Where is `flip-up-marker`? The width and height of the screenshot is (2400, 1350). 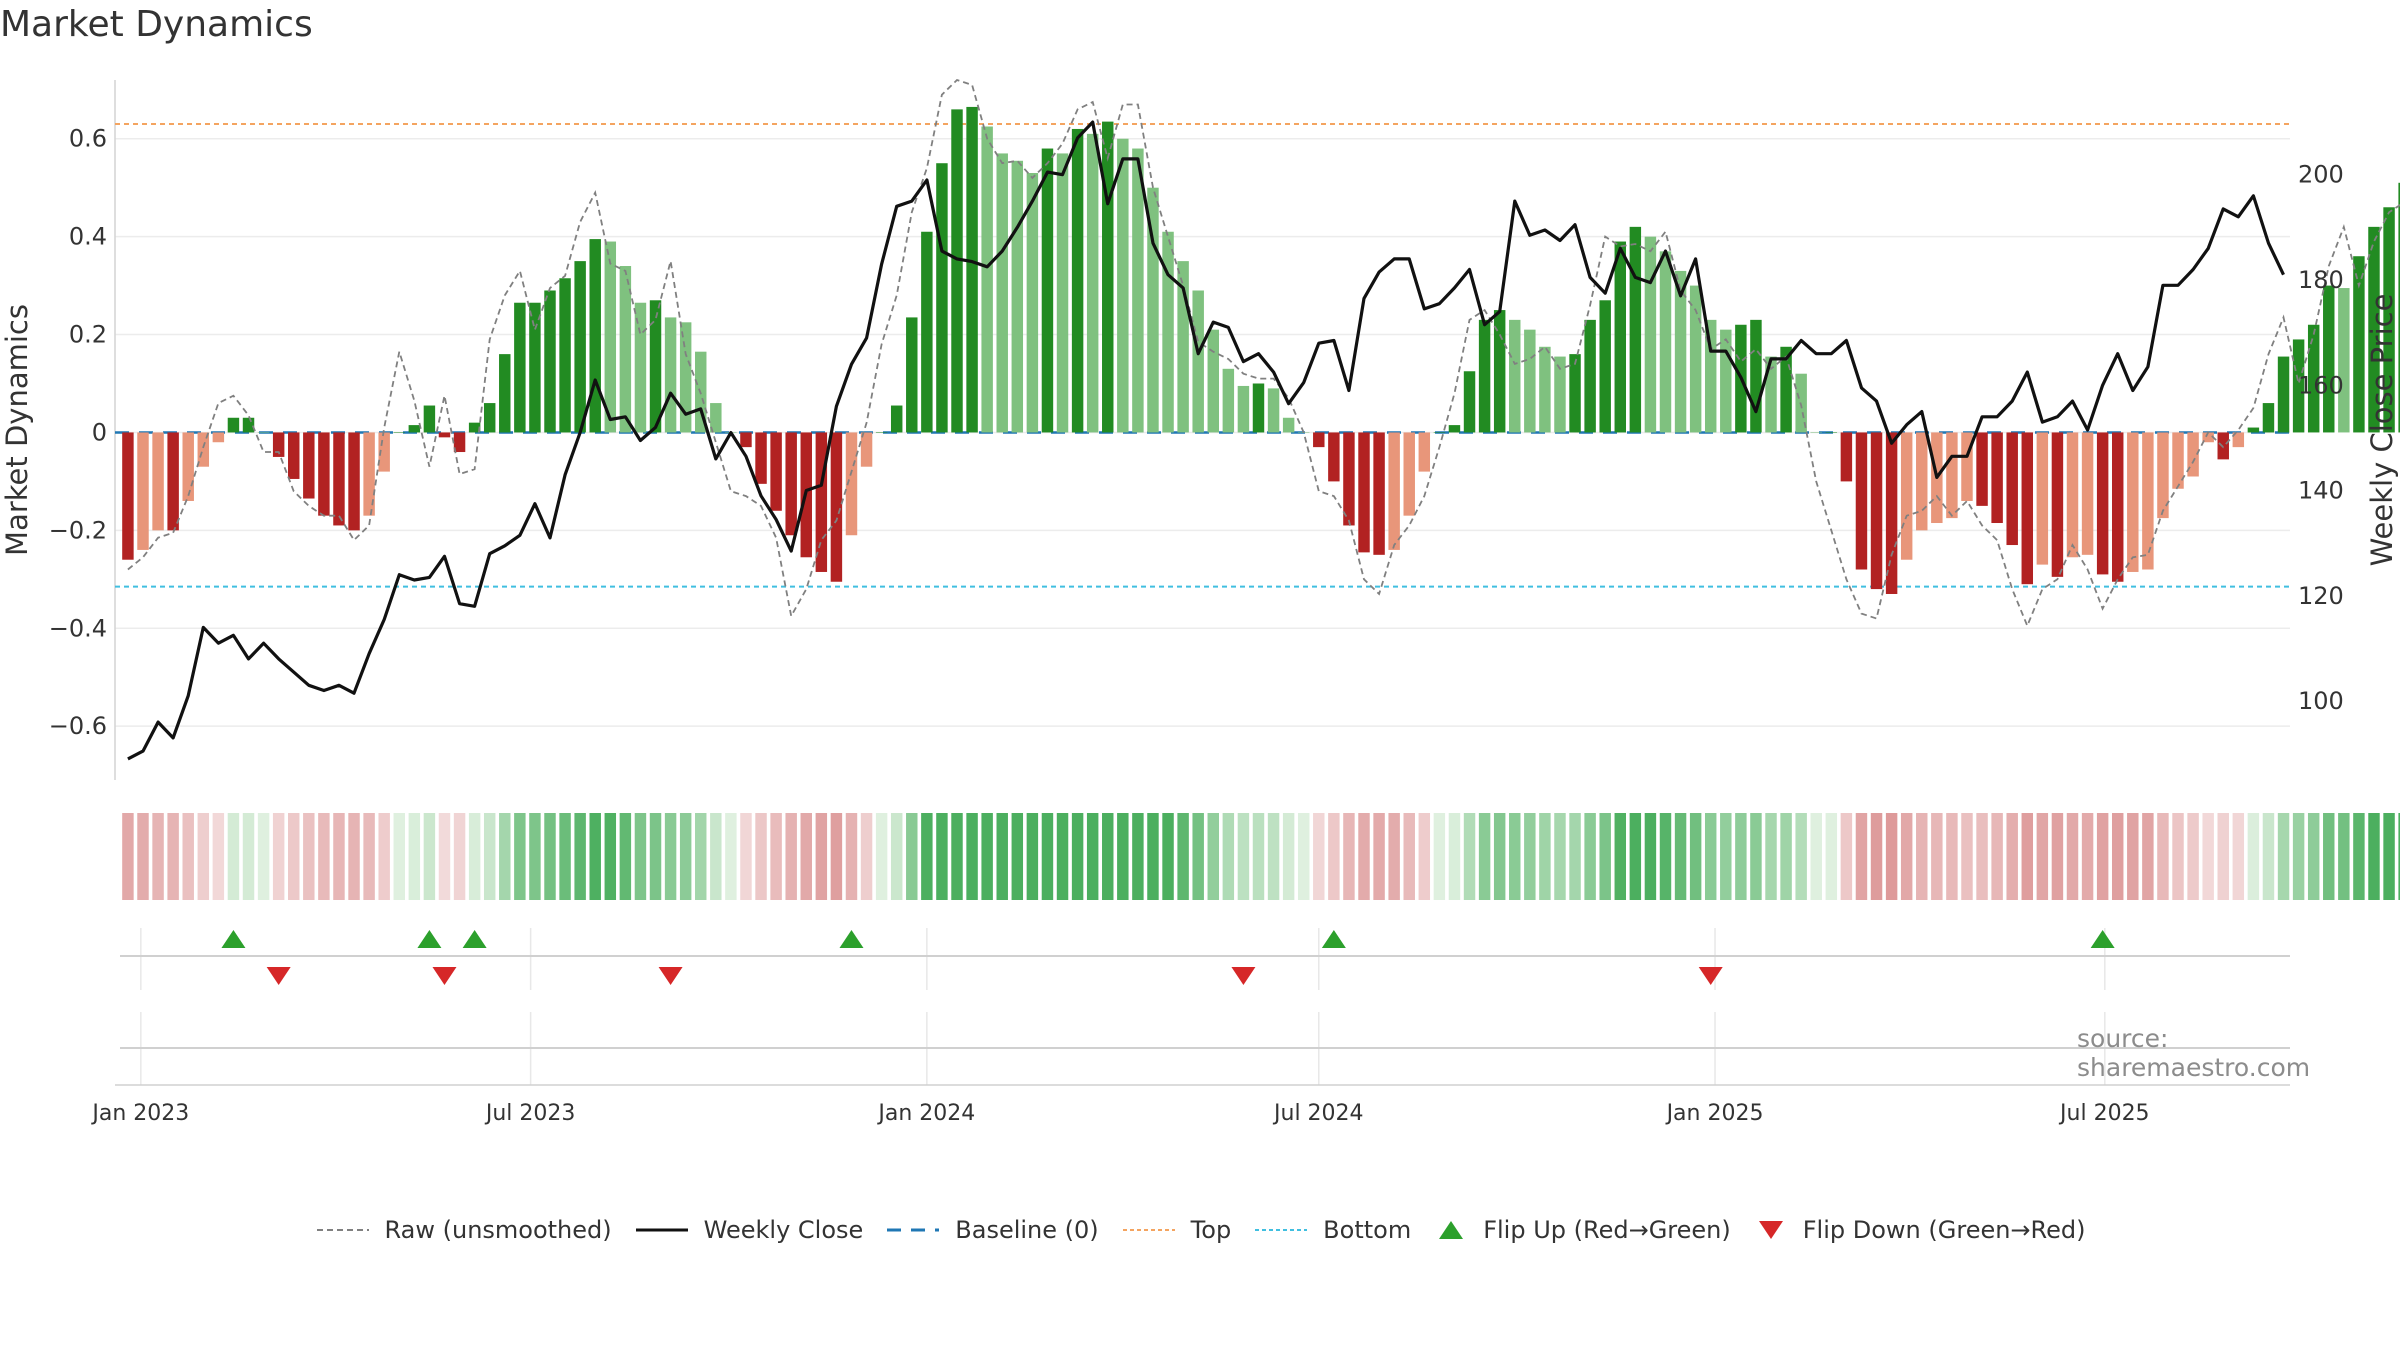
flip-up-marker is located at coordinates (2102, 939).